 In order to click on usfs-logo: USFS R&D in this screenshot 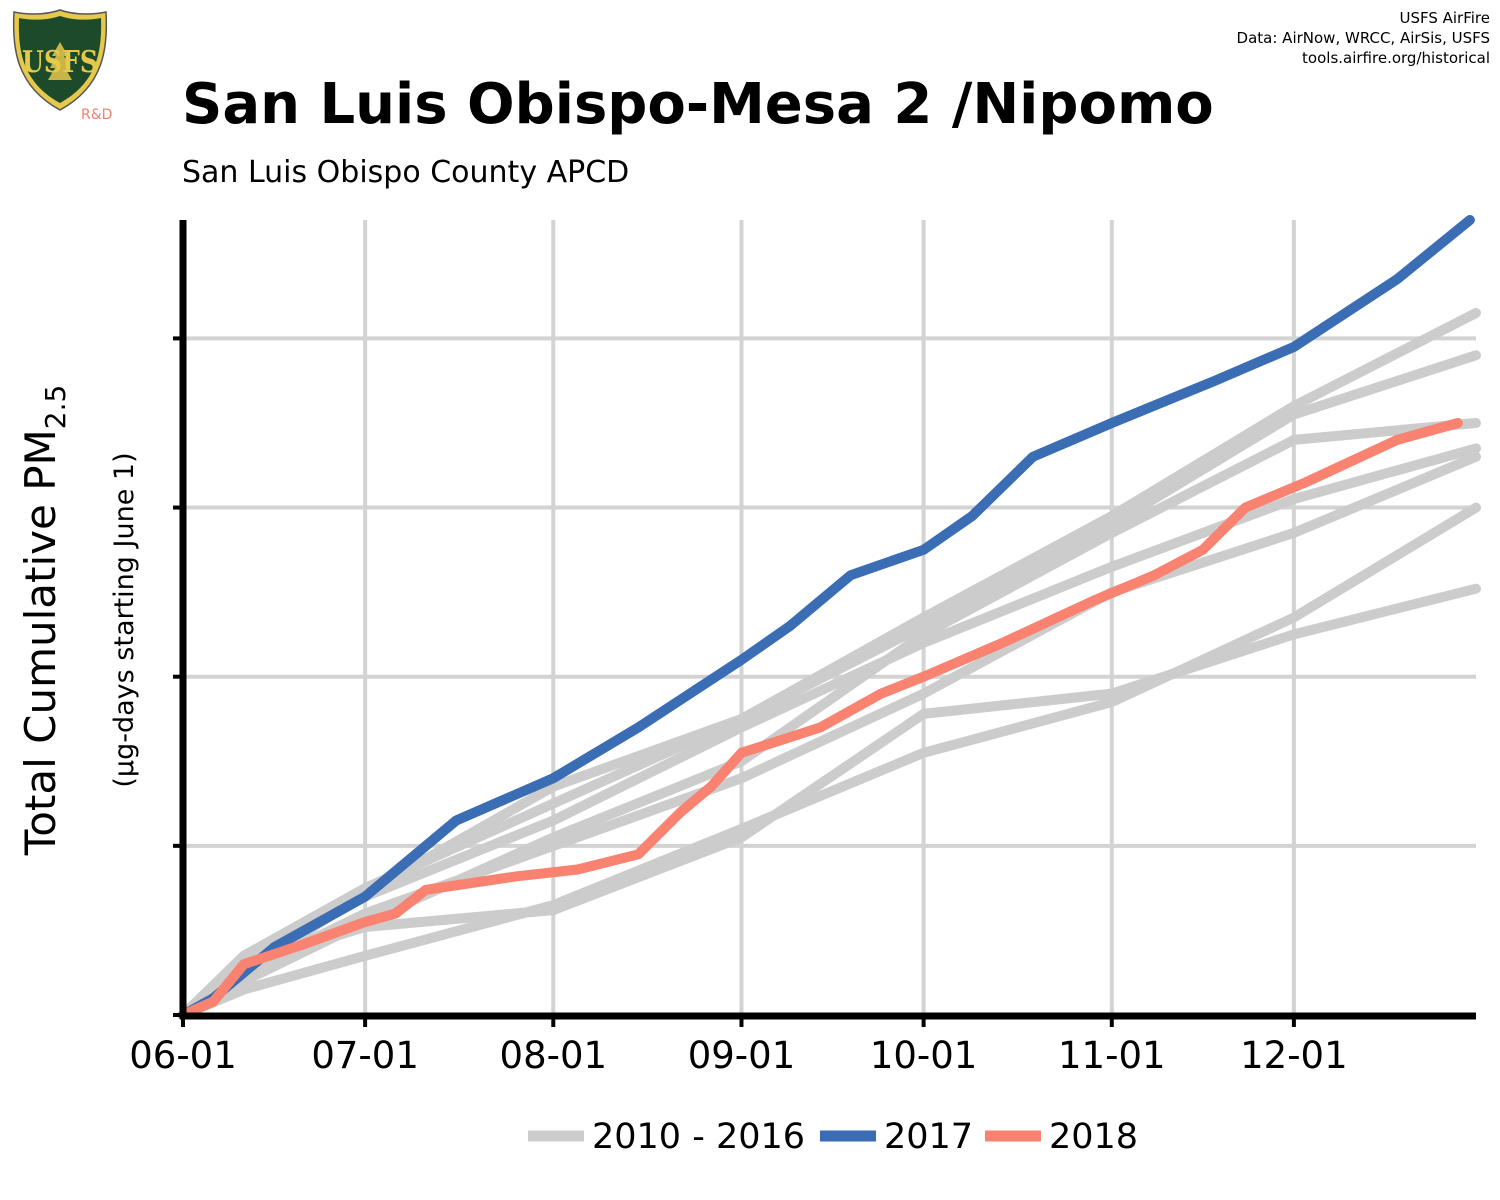, I will do `click(60, 65)`.